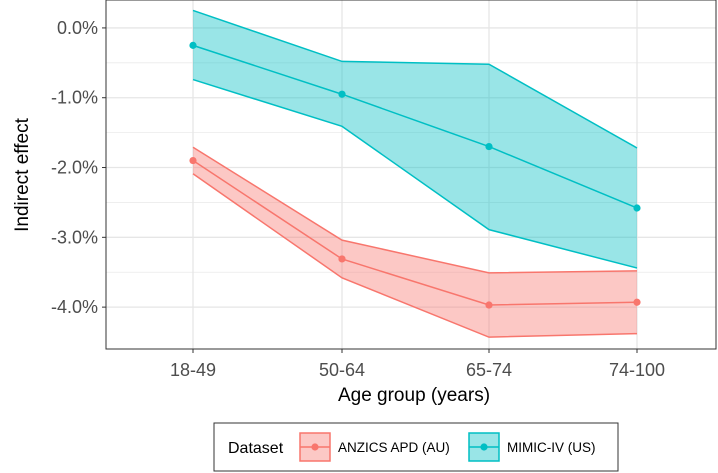  Describe the element at coordinates (74, 168) in the screenshot. I see `y-tick-label: -2.0%` at that location.